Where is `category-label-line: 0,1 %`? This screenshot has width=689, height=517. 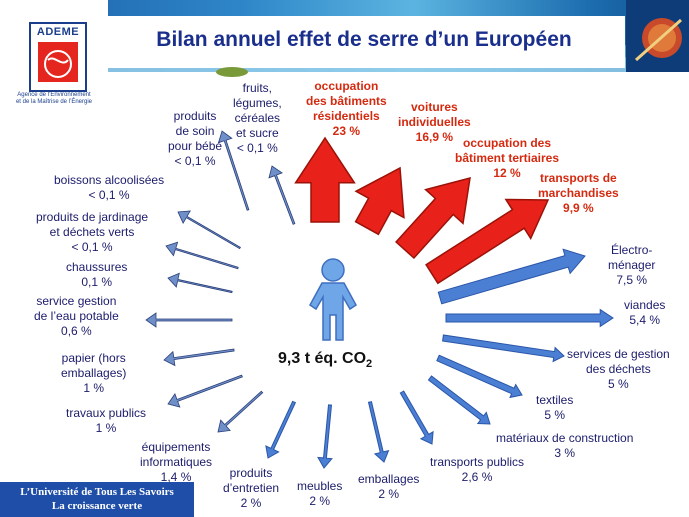
category-label-line: 0,1 % is located at coordinates (97, 282).